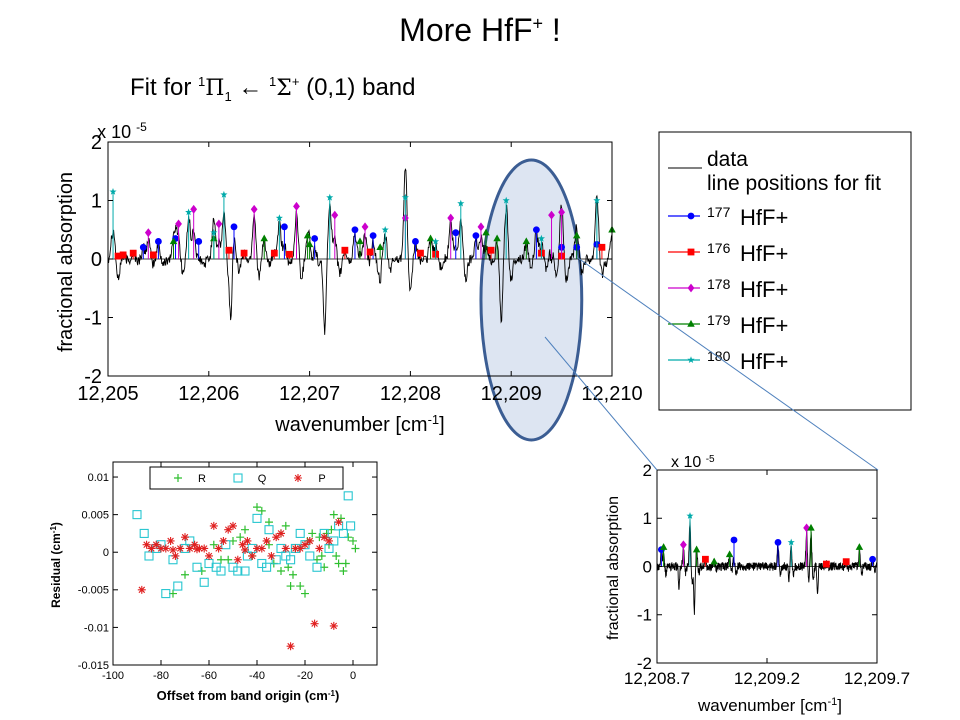 Image resolution: width=960 pixels, height=720 pixels. Describe the element at coordinates (202, 81) in the screenshot. I see `subtitle-upper-sup: 1` at that location.